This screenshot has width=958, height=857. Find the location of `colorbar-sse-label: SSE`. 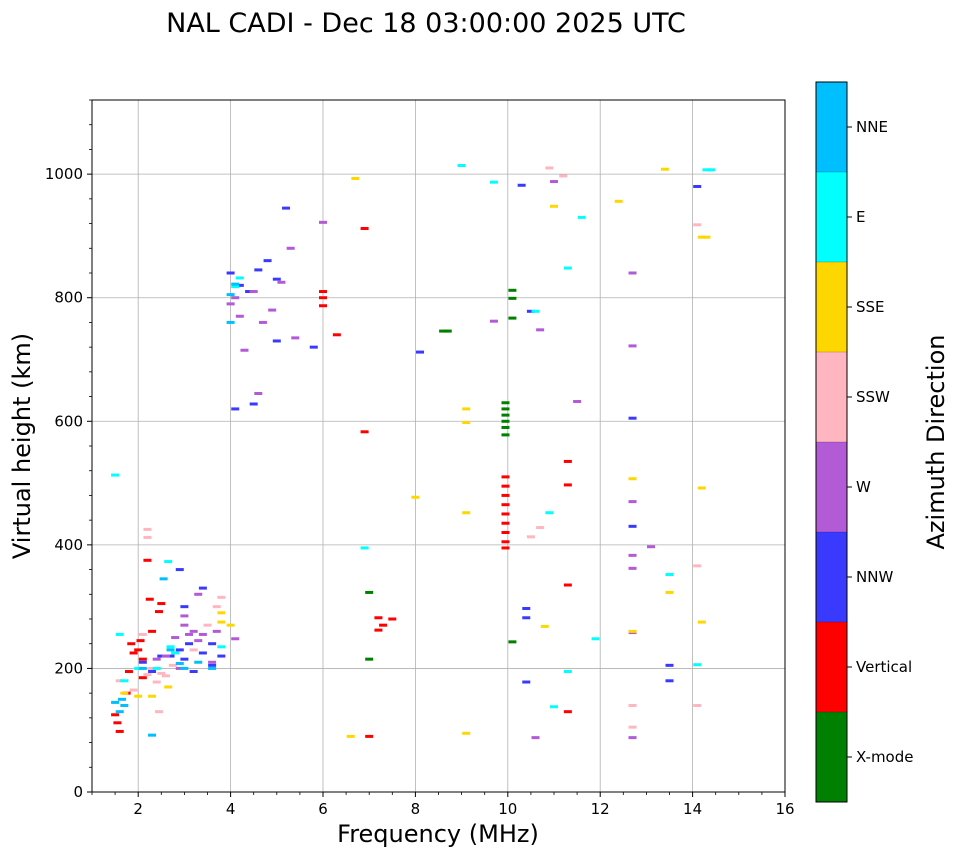

colorbar-sse-label: SSE is located at coordinates (870, 307).